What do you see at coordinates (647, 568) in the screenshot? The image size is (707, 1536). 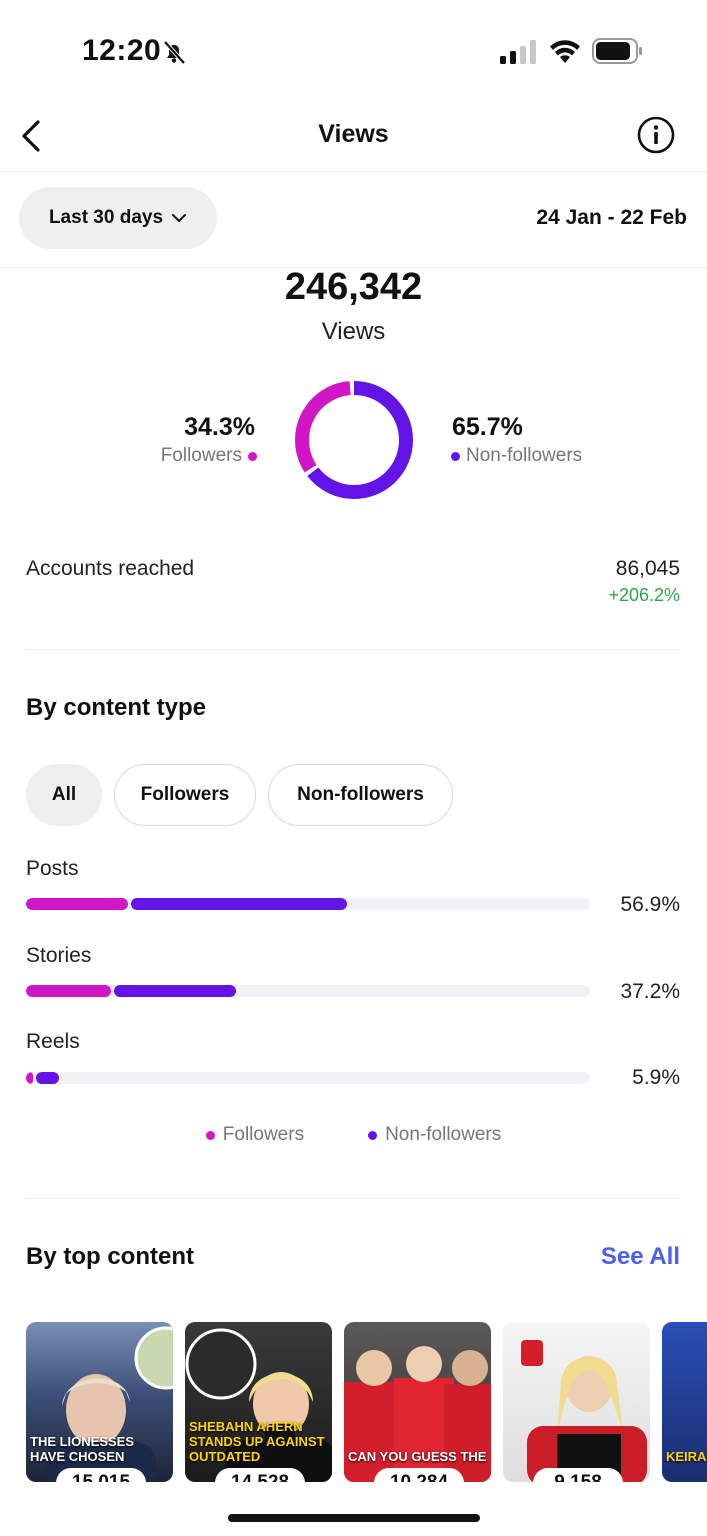 I see `accounts-reached-value: 86,045` at bounding box center [647, 568].